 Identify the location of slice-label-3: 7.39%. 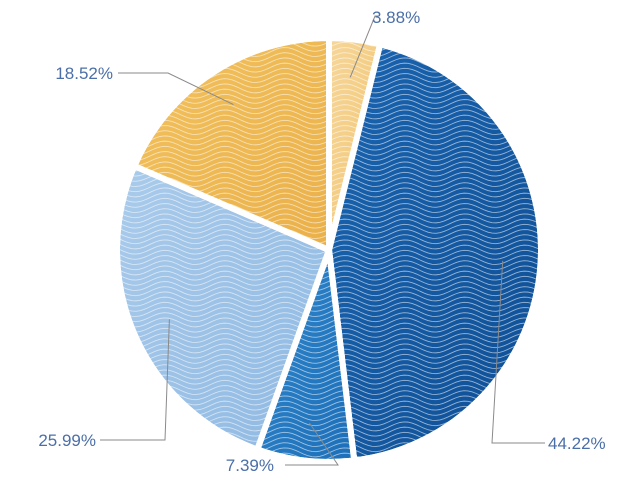
(250, 465).